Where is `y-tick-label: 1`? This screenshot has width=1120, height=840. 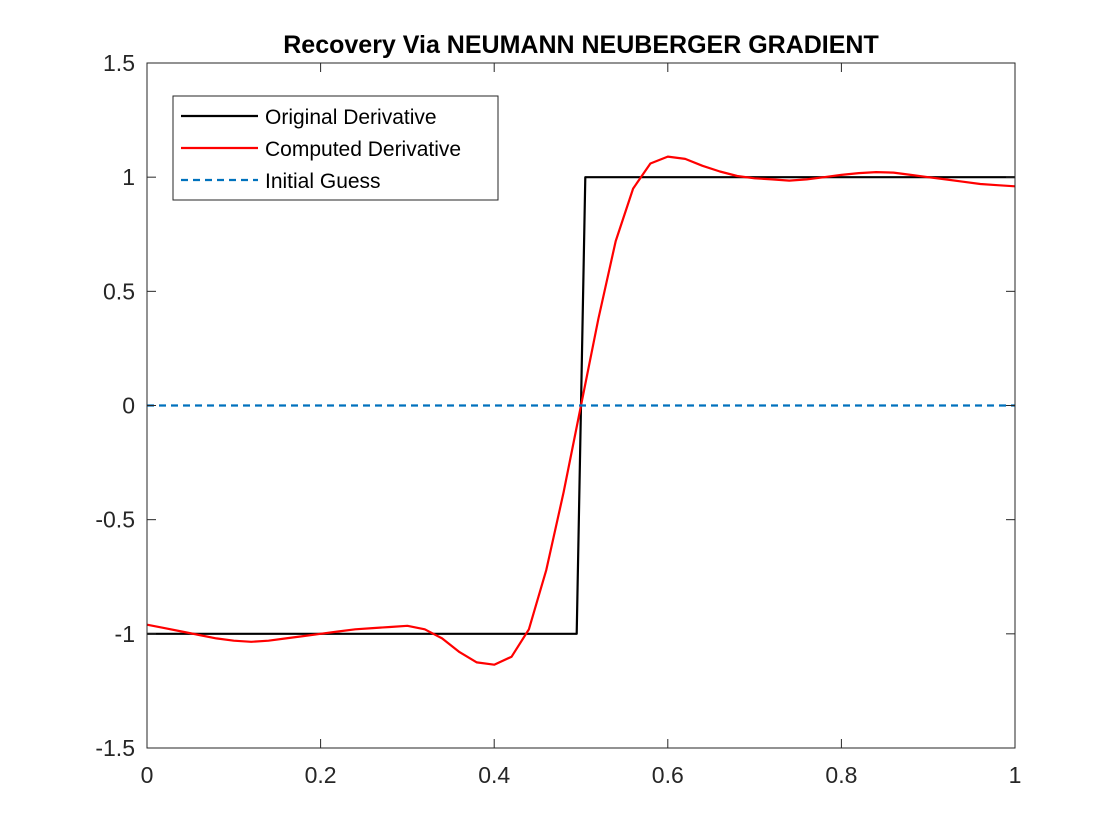 y-tick-label: 1 is located at coordinates (128, 177).